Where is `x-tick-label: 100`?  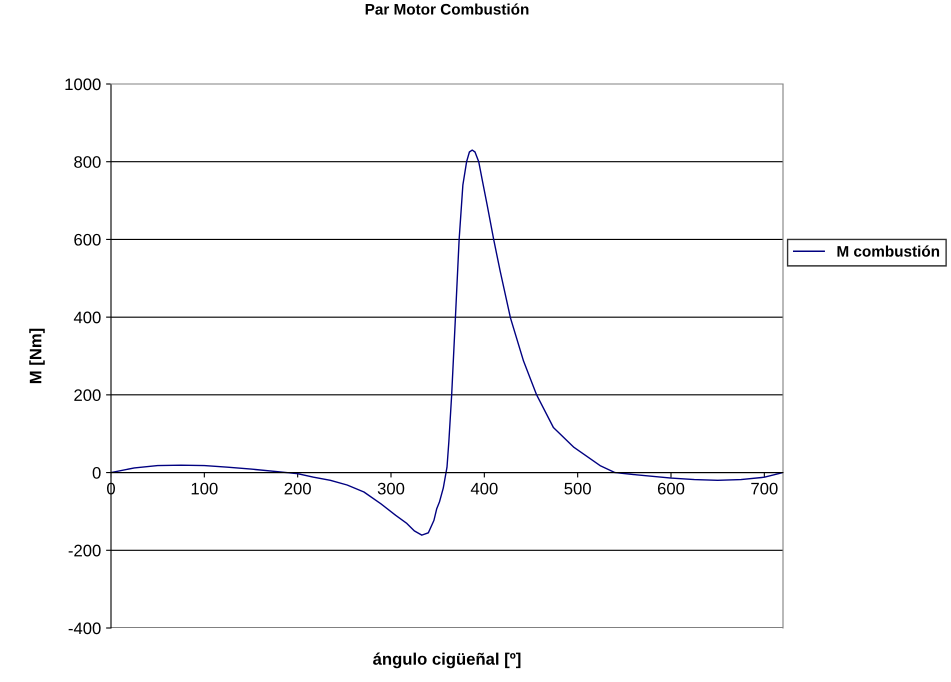 x-tick-label: 100 is located at coordinates (205, 488).